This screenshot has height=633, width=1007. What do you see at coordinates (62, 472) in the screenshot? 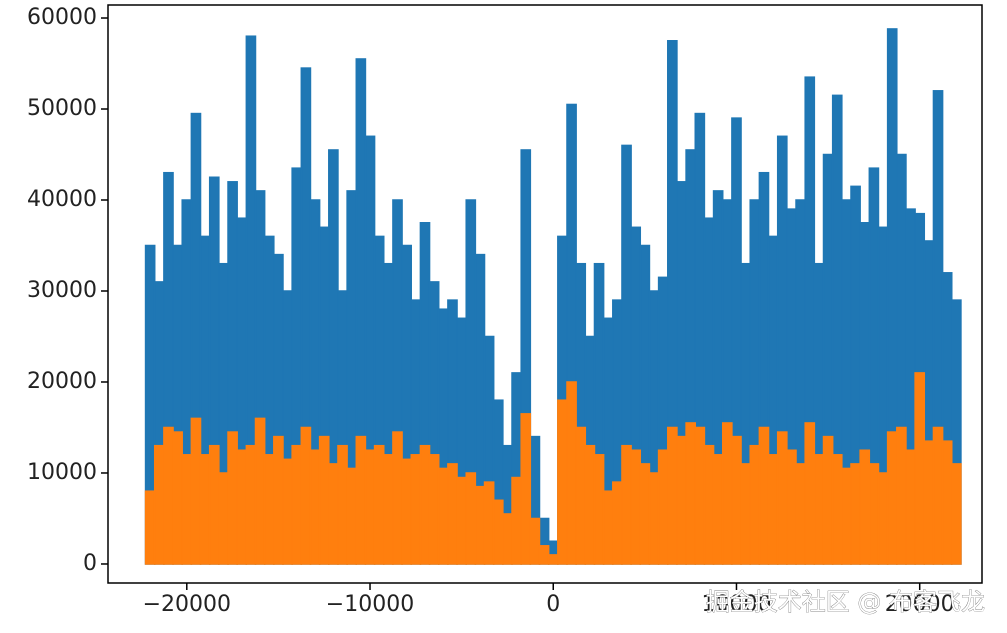
I see `y-tick-label: 10000` at bounding box center [62, 472].